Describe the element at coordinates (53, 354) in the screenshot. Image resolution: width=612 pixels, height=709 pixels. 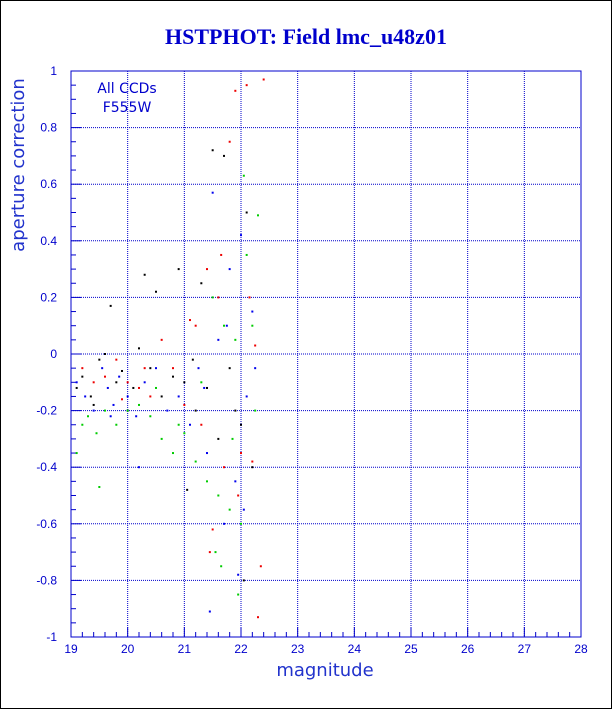
I see `y-tick-label: 0` at that location.